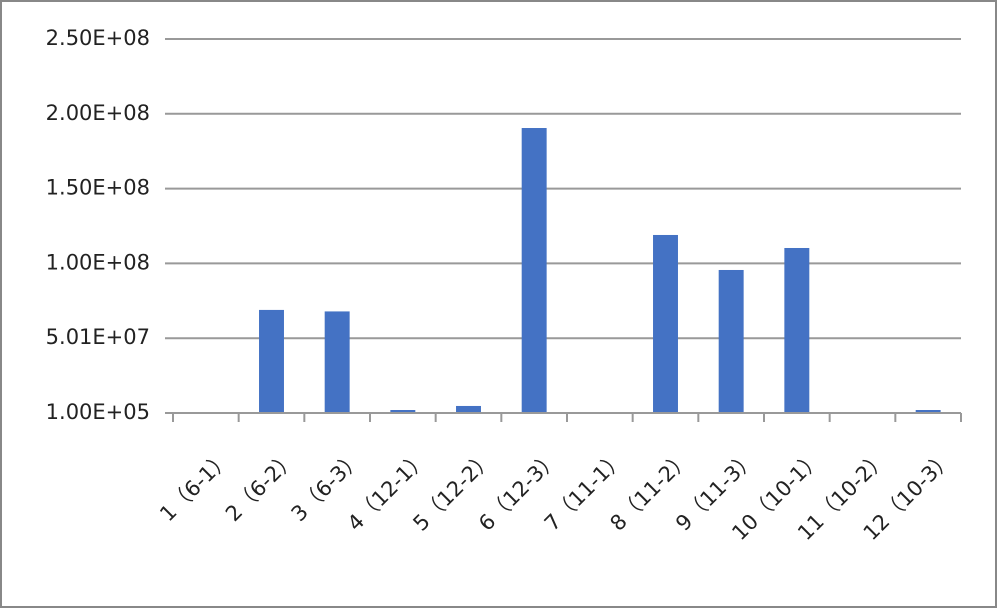 The image size is (997, 608). Describe the element at coordinates (98, 337) in the screenshot. I see `y-tick-label: 5.01E+07` at that location.